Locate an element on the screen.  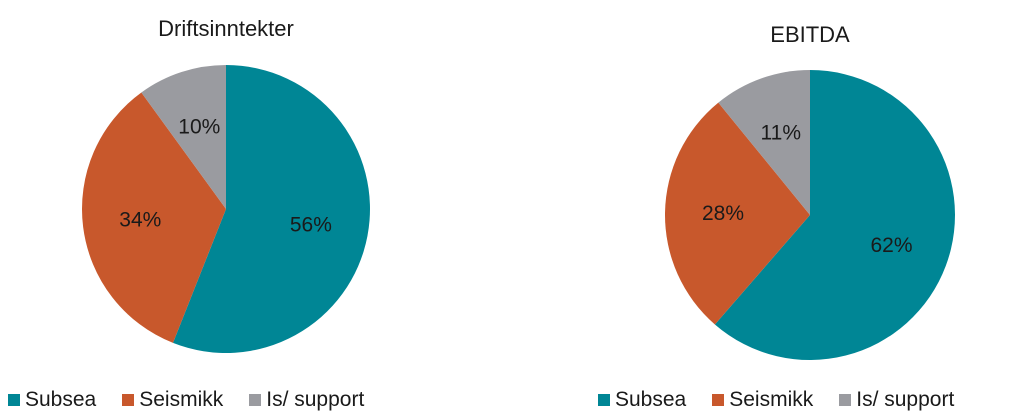
slice-label-is-support: 10% is located at coordinates (199, 126).